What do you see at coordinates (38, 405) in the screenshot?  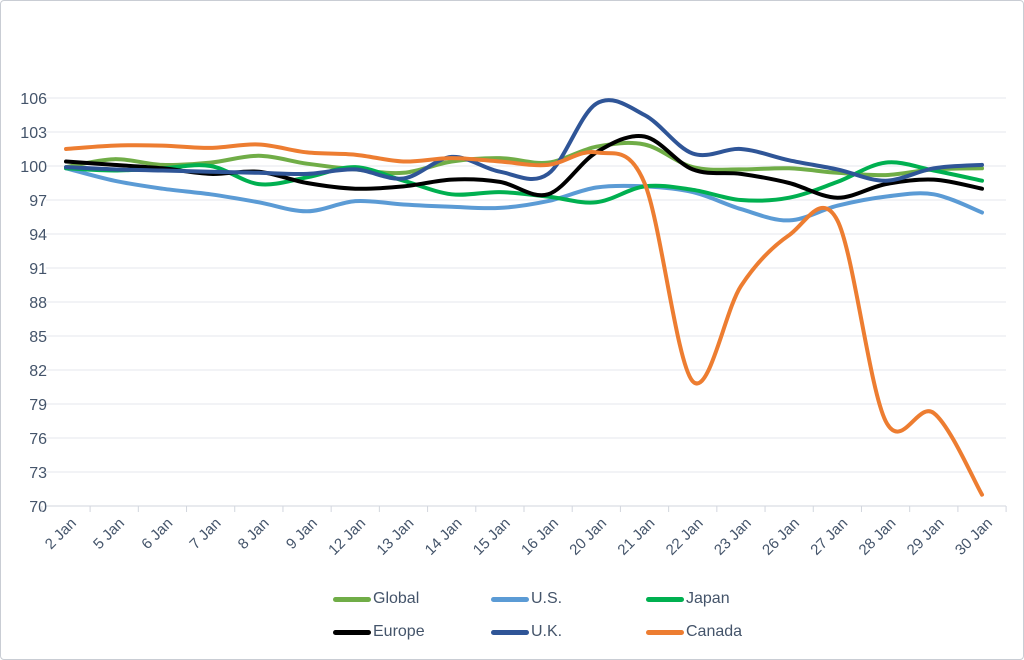 I see `y-tick-label: 79` at bounding box center [38, 405].